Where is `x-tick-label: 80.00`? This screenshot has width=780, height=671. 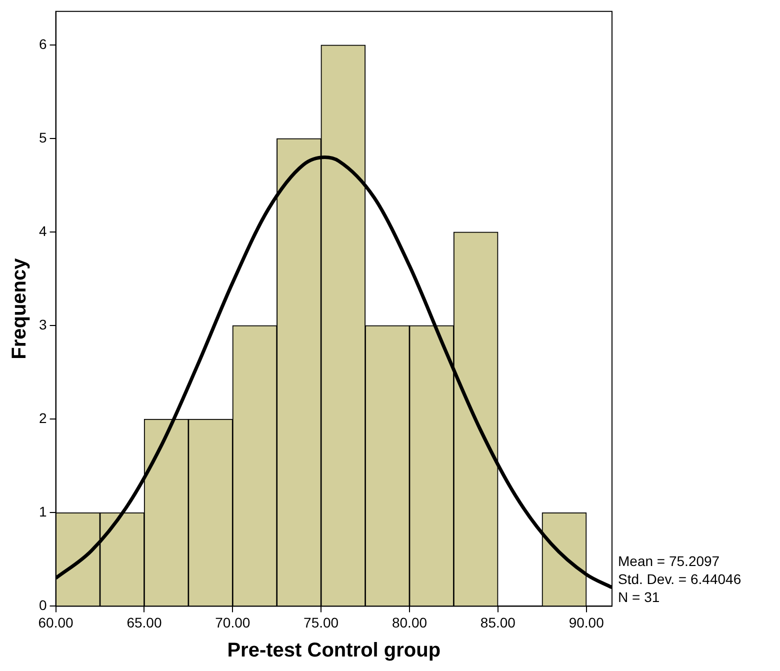
x-tick-label: 80.00 is located at coordinates (410, 622).